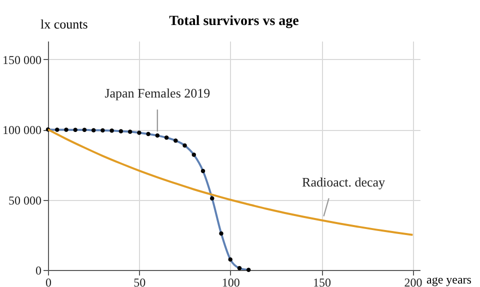 This screenshot has height=287, width=480. Describe the element at coordinates (49, 281) in the screenshot. I see `x-tick-label: 0` at that location.